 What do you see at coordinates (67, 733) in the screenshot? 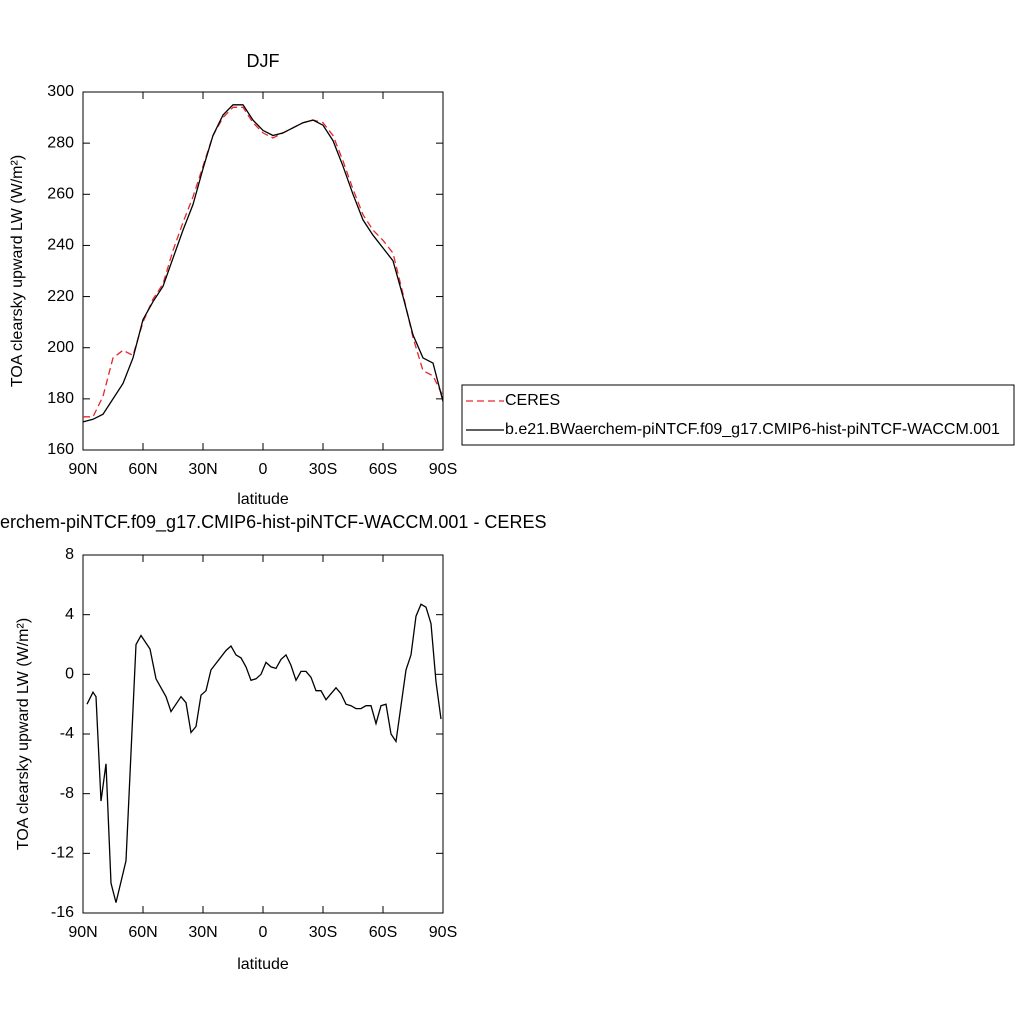
I see `y-tick-label: -4` at bounding box center [67, 733].